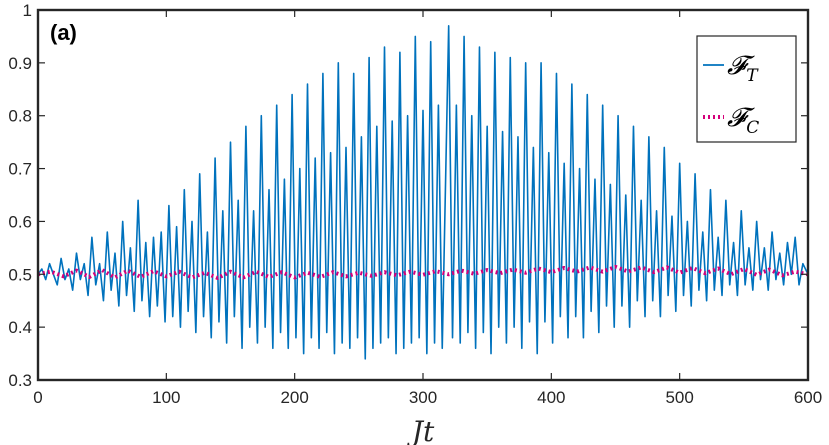 Image resolution: width=829 pixels, height=445 pixels. I want to click on y-tick-label: 0.4, so click(20, 327).